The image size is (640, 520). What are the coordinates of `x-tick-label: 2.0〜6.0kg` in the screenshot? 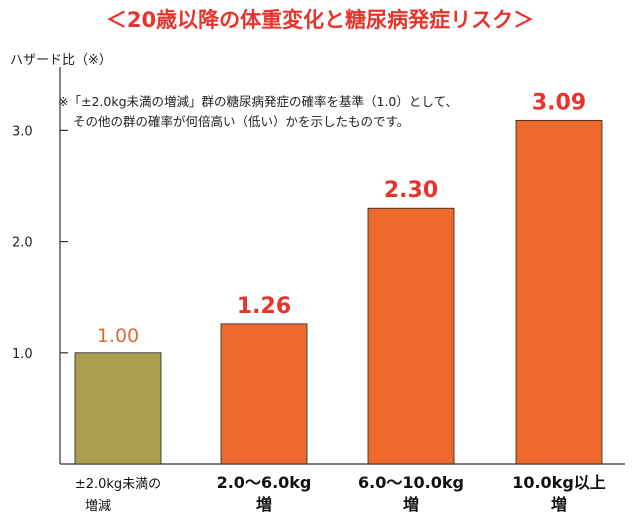 It's located at (264, 482).